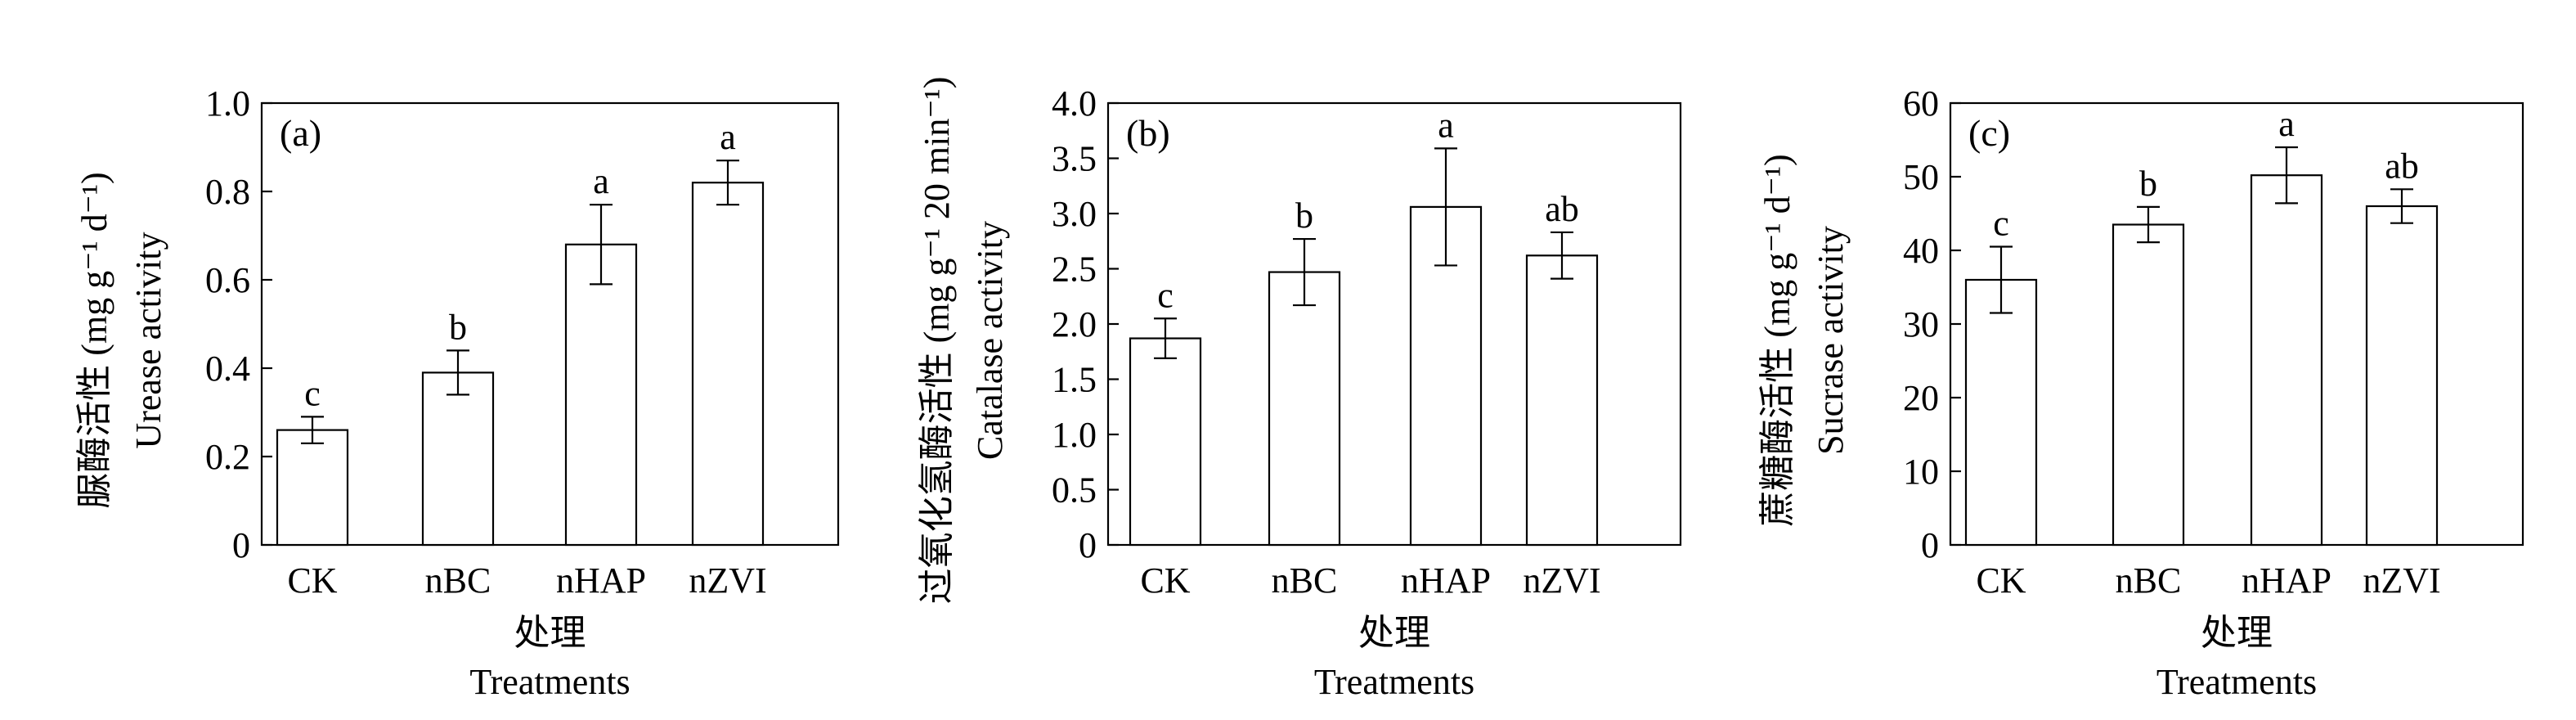 This screenshot has width=2576, height=720. What do you see at coordinates (1074, 214) in the screenshot?
I see `y-tick-label: 3.0` at bounding box center [1074, 214].